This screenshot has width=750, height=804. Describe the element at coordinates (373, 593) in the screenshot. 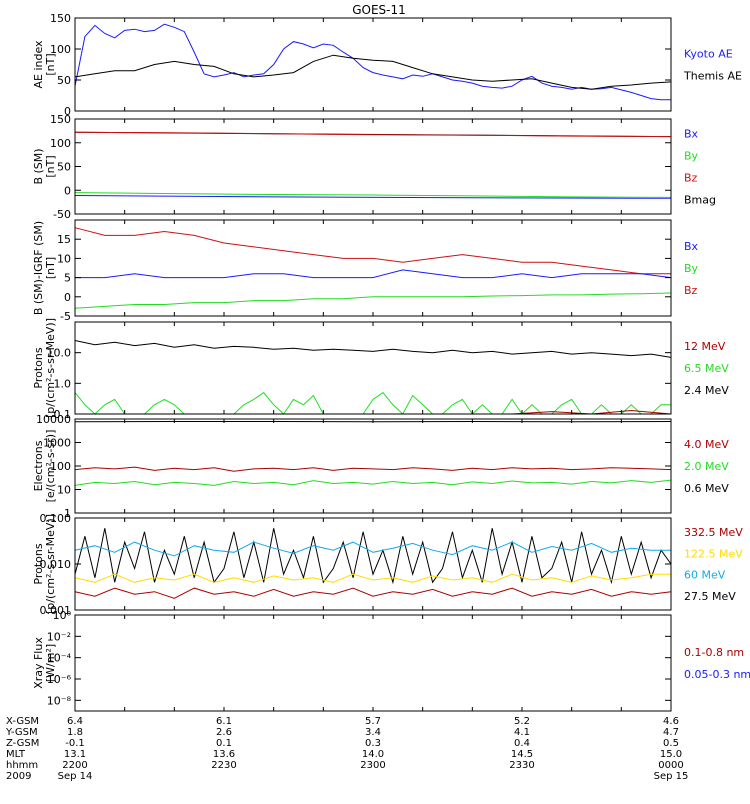

I see `series-line-332-5-mev` at that location.